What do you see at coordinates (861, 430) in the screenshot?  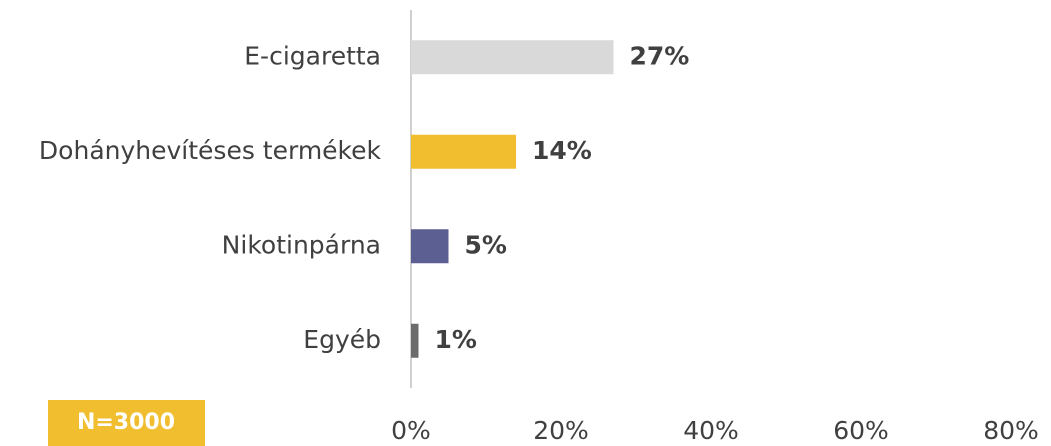 I see `x-tick-label: 60%` at bounding box center [861, 430].